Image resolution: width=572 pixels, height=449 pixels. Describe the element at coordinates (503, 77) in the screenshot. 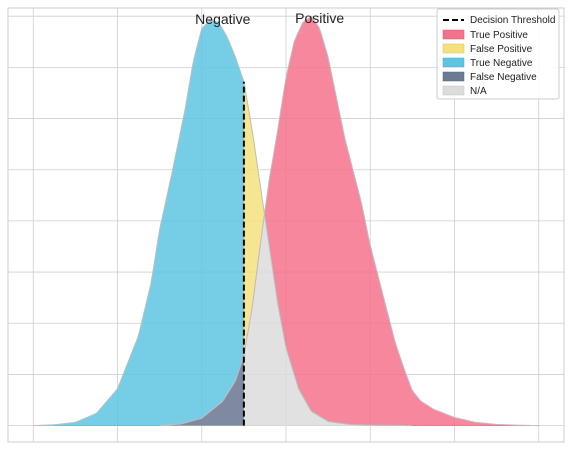

I see `legend-label-false-negative: False Negative` at that location.